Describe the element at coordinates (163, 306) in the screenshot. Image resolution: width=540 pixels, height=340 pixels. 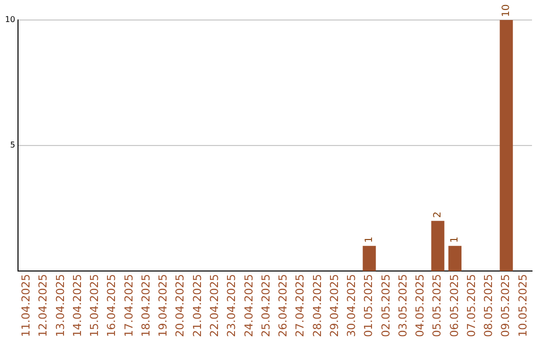
I see `x-tick-label: 19.04.2025` at that location.